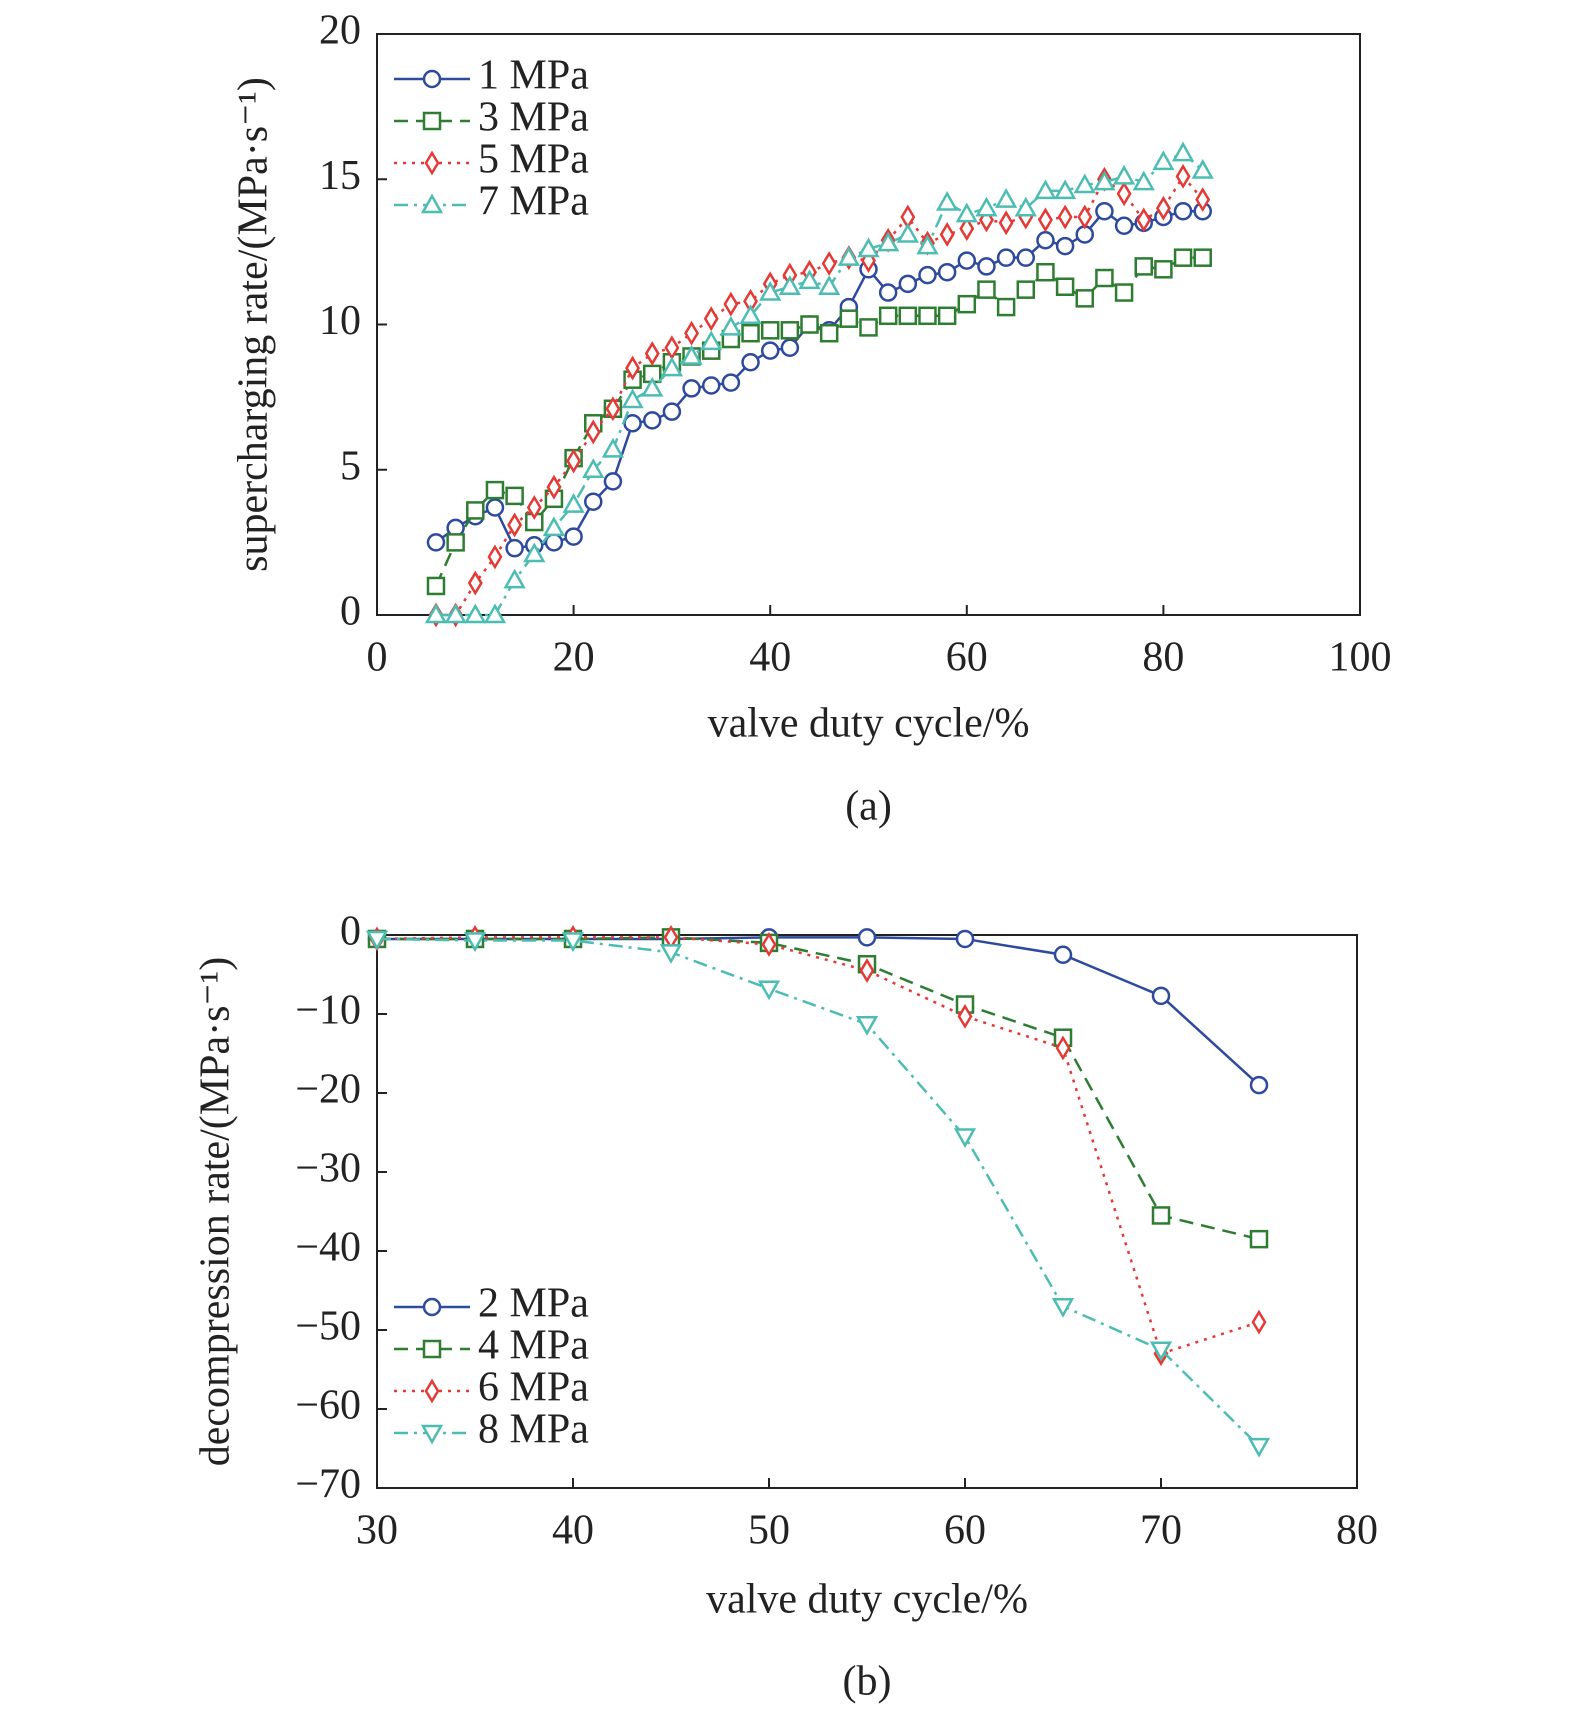 Image resolution: width=1575 pixels, height=1720 pixels. Describe the element at coordinates (533, 118) in the screenshot. I see `legend-label: 3 MPa` at that location.